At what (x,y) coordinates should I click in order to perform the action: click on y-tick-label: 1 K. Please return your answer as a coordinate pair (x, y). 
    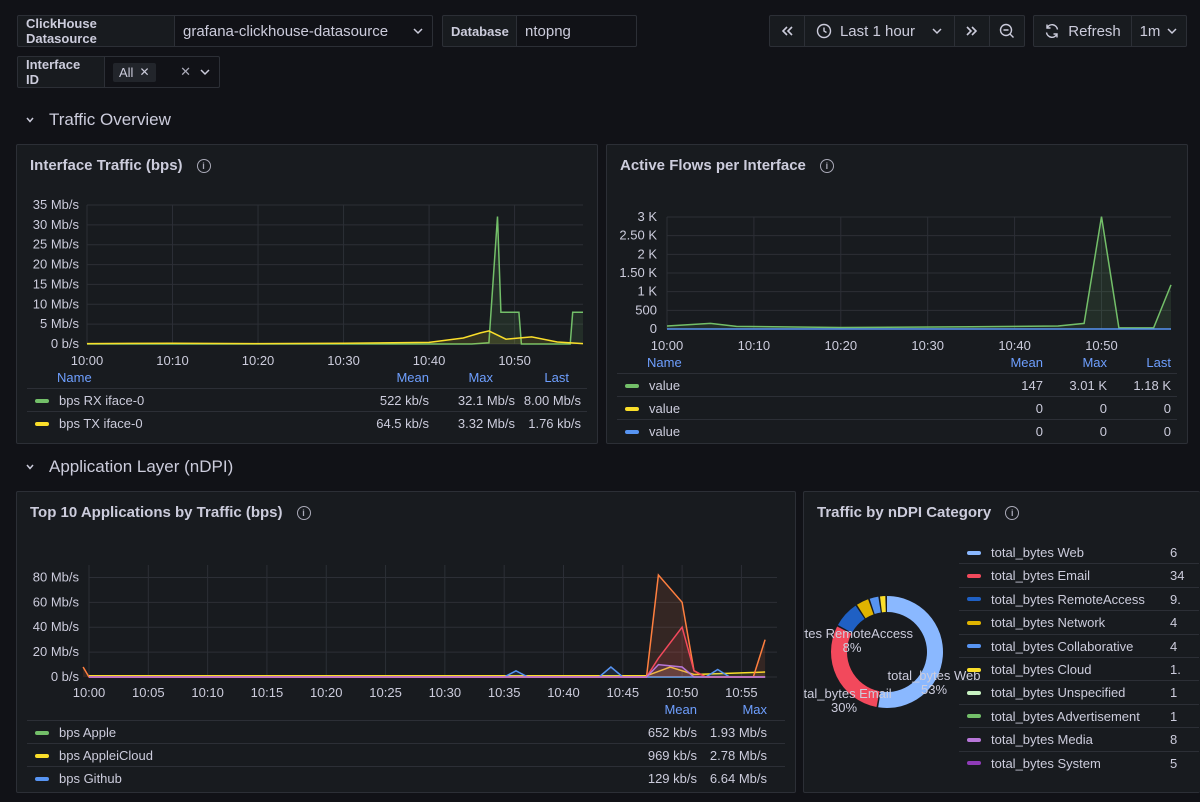
    Looking at the image, I should click on (647, 291).